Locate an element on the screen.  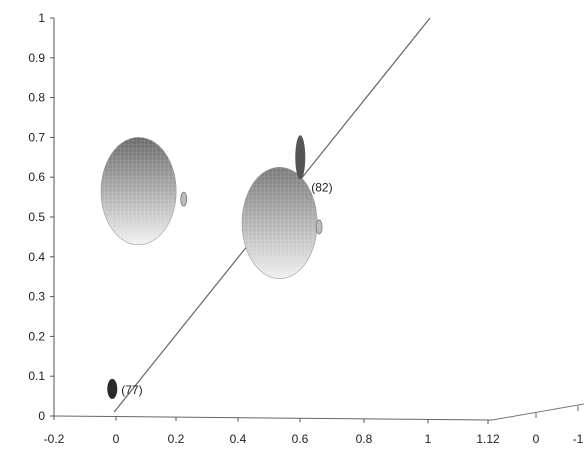
depth-axis-ticks: 0 -1 is located at coordinates (558, 426).